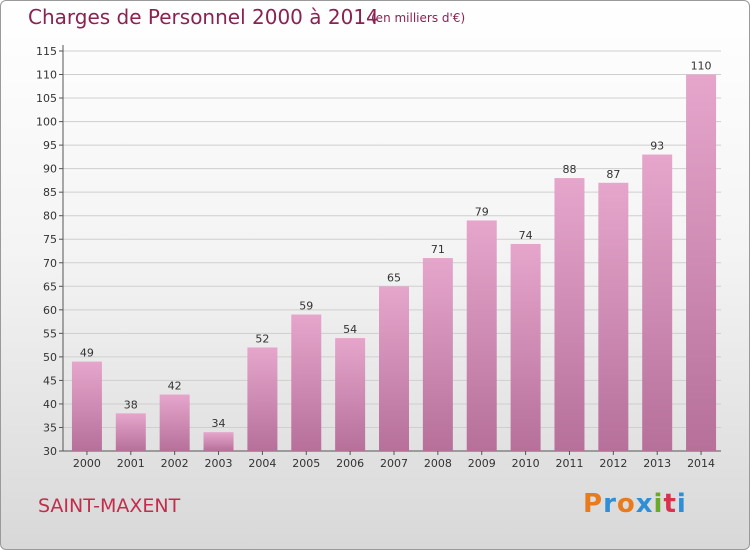 The width and height of the screenshot is (750, 550). I want to click on y-tick-label: 50, so click(50, 357).